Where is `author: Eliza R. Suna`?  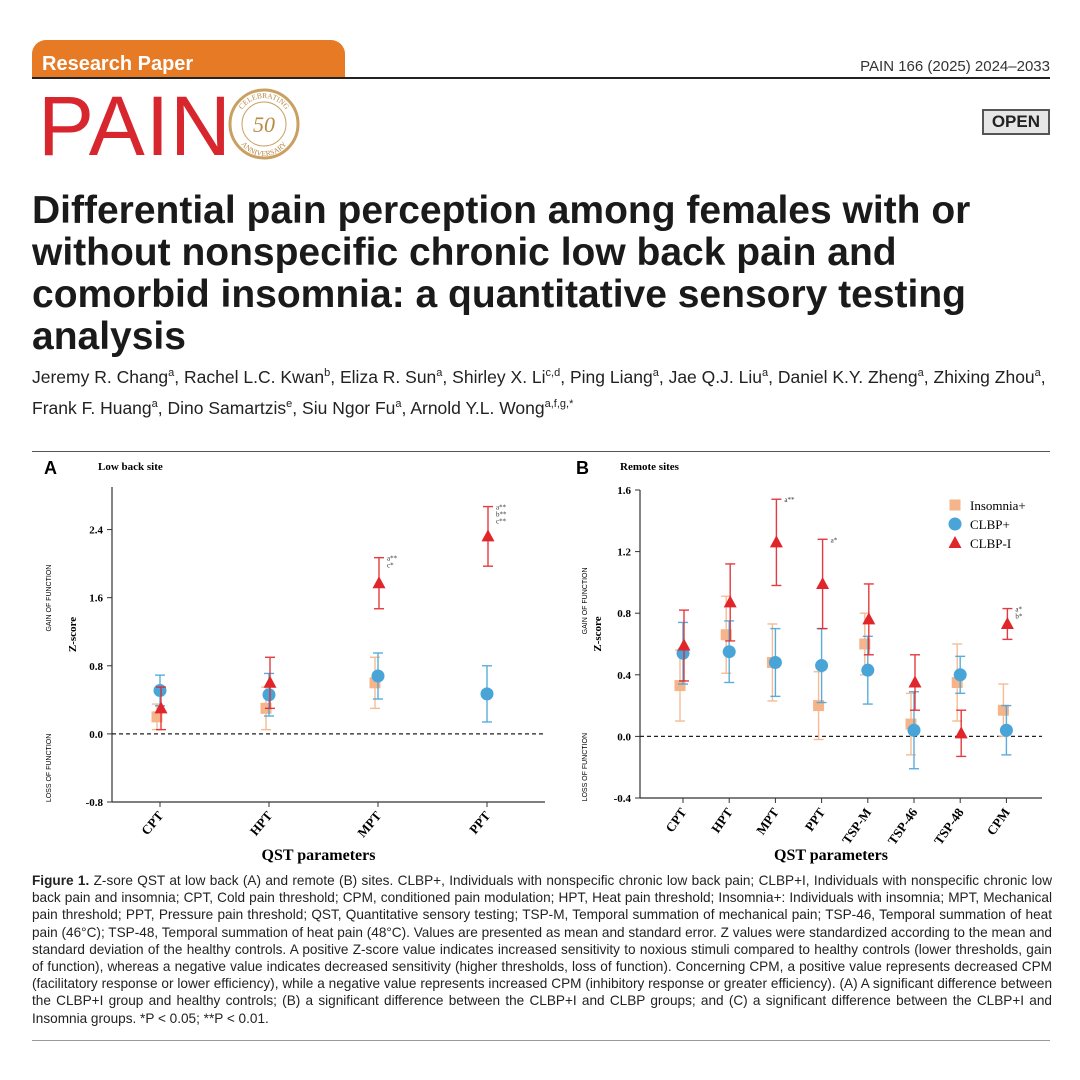
author: Eliza R. Suna is located at coordinates (393, 377).